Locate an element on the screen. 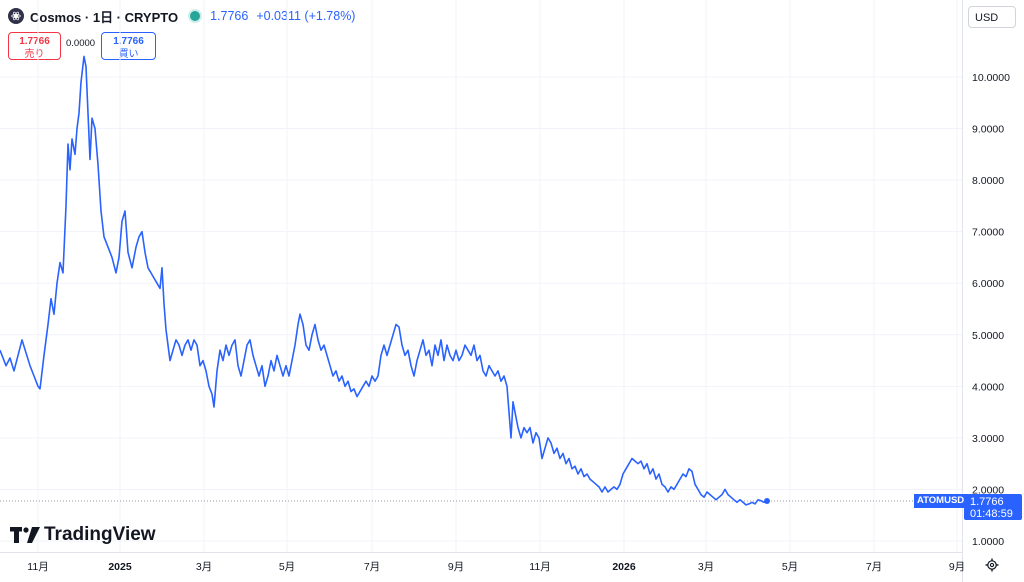  price-scale-divider is located at coordinates (962, 291).